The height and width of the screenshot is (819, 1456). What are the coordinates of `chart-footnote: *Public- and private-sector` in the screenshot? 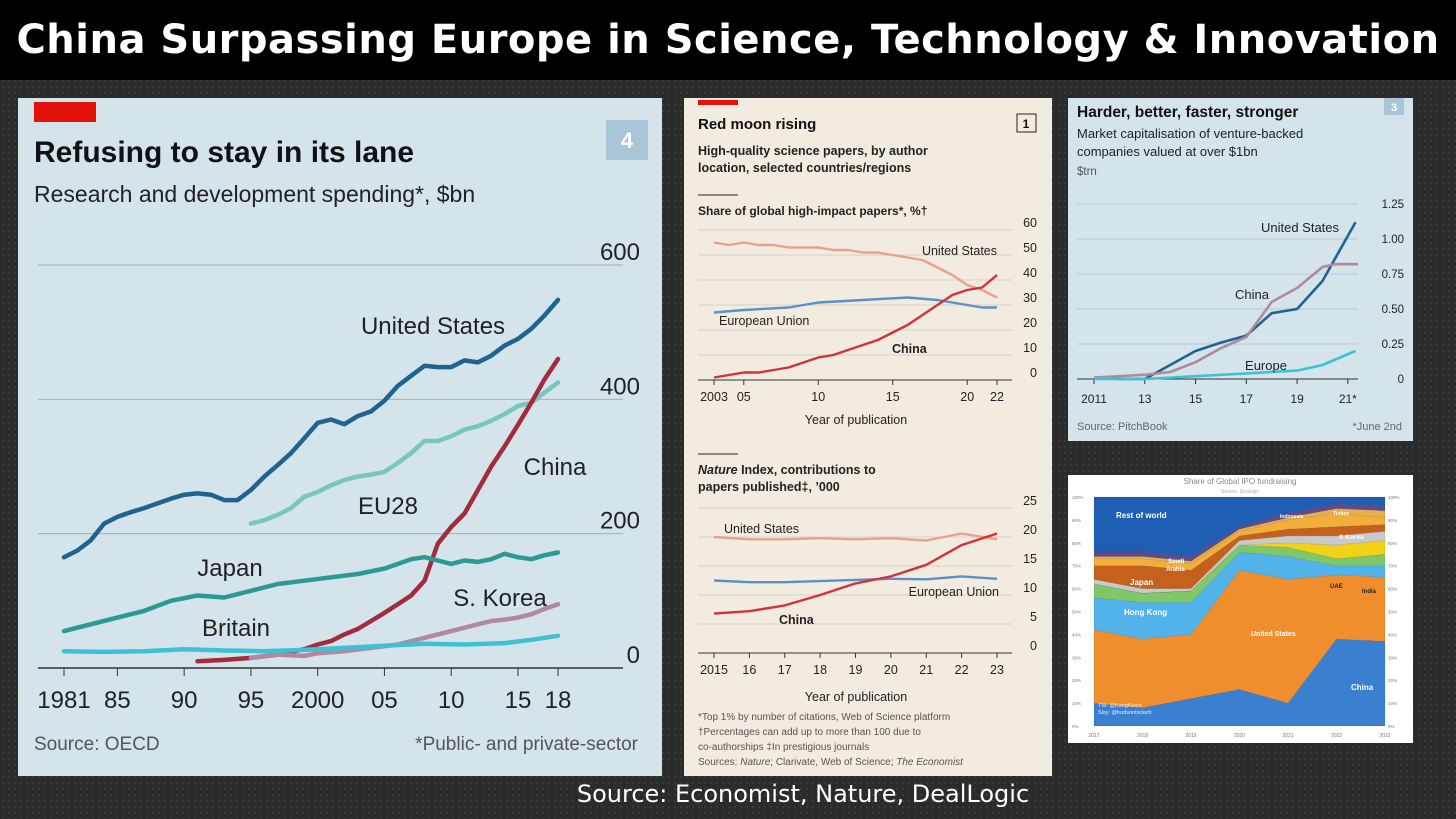 It's located at (526, 744).